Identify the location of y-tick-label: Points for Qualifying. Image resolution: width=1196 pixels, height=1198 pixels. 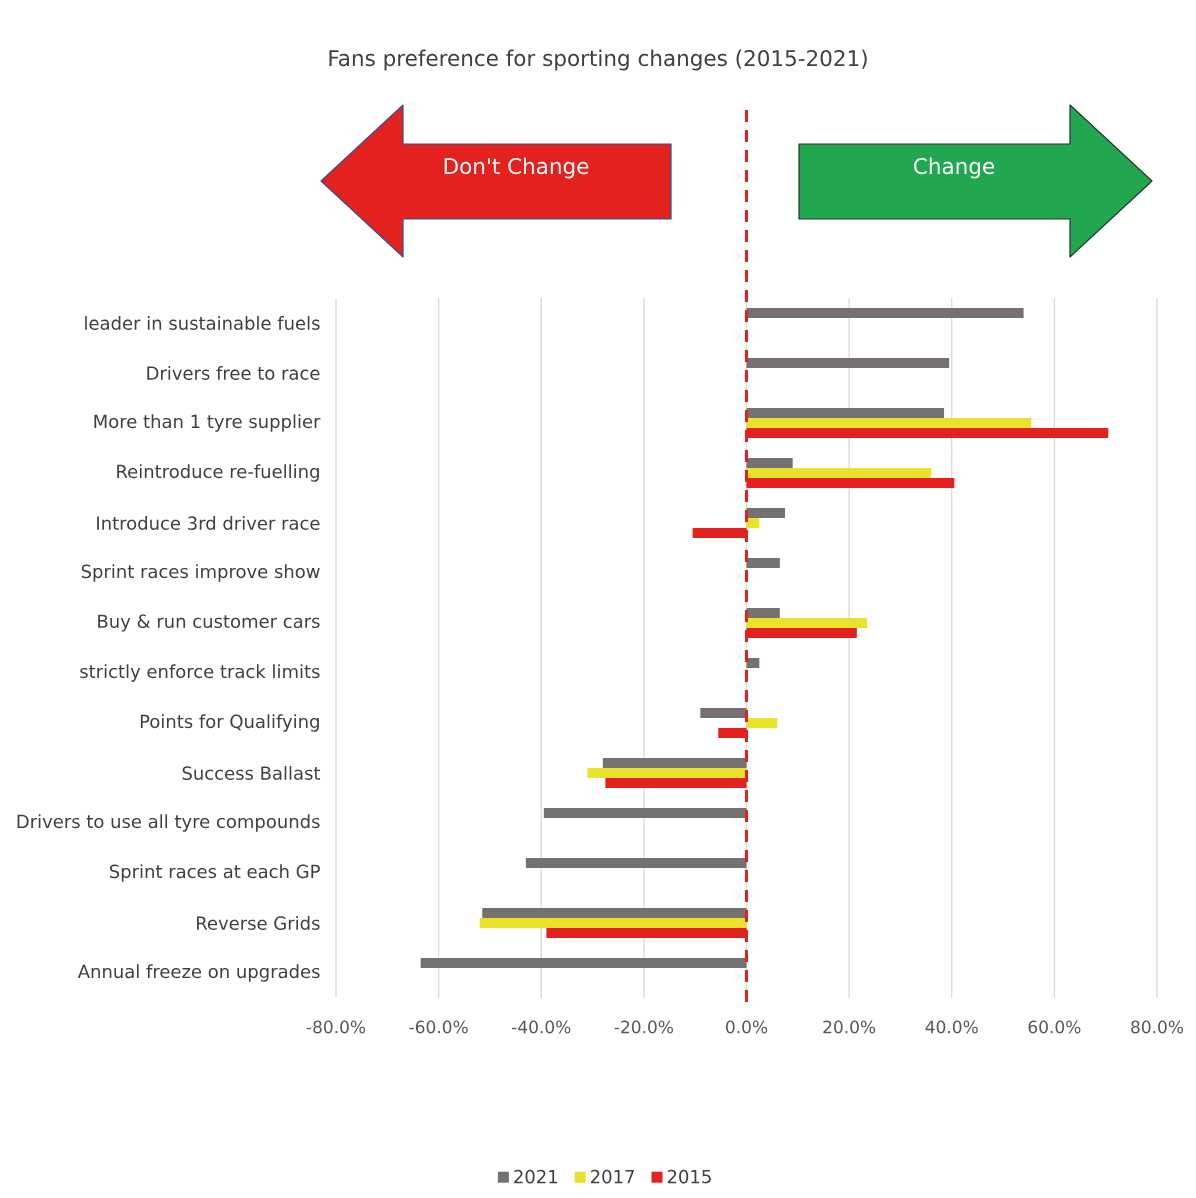
(229, 723).